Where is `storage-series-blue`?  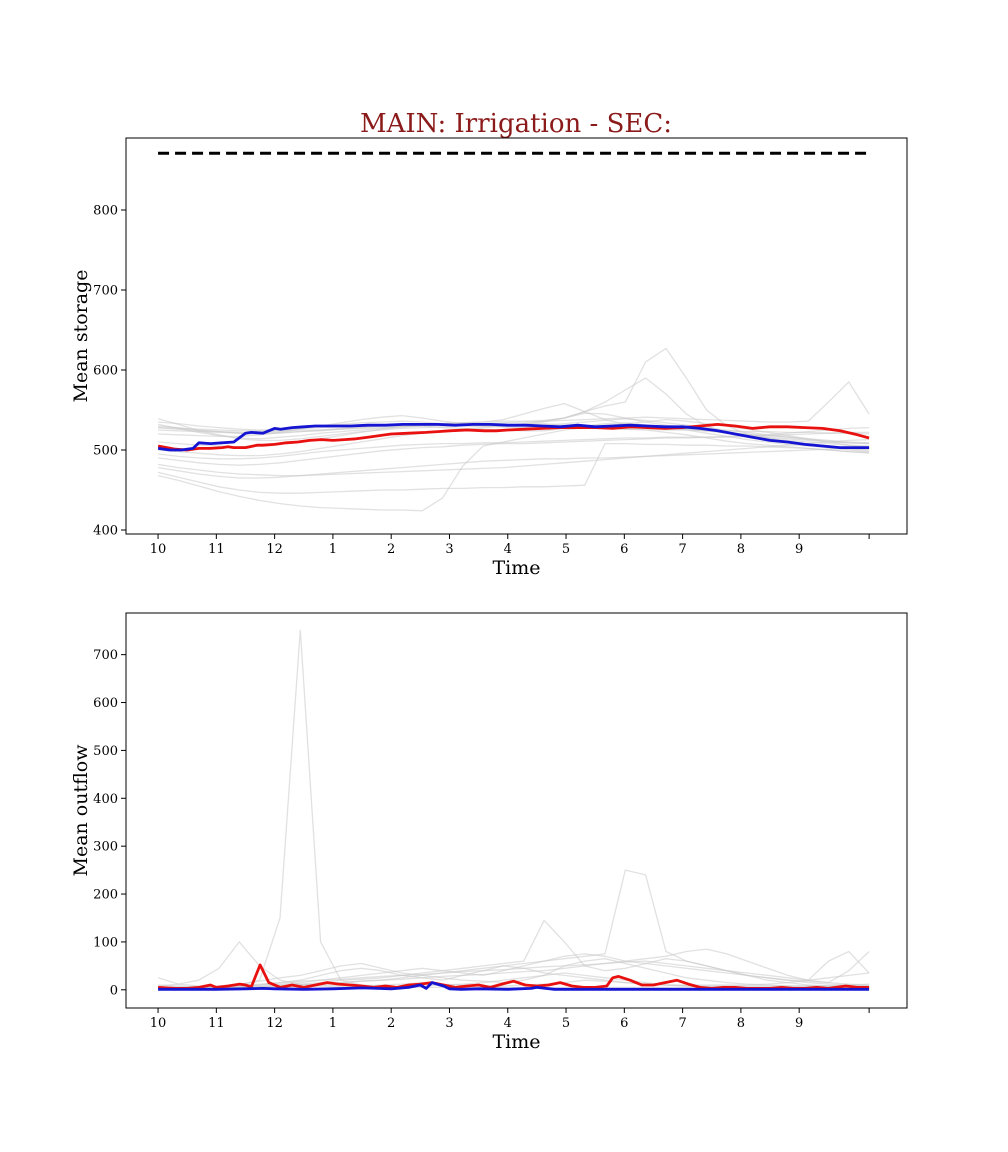 storage-series-blue is located at coordinates (513, 437).